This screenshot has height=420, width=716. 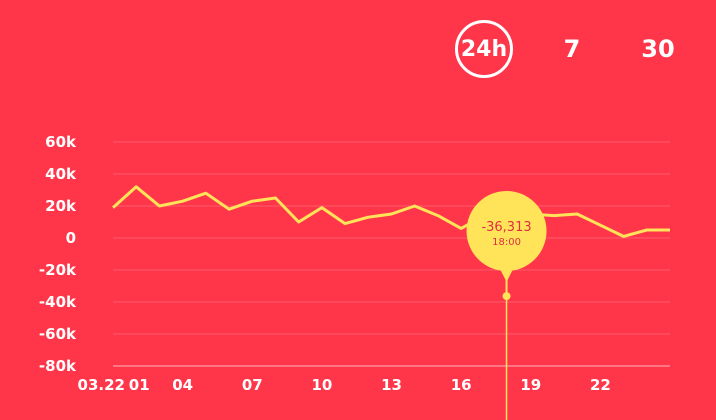 I want to click on x-tick-label: 03.22, so click(x=101, y=385).